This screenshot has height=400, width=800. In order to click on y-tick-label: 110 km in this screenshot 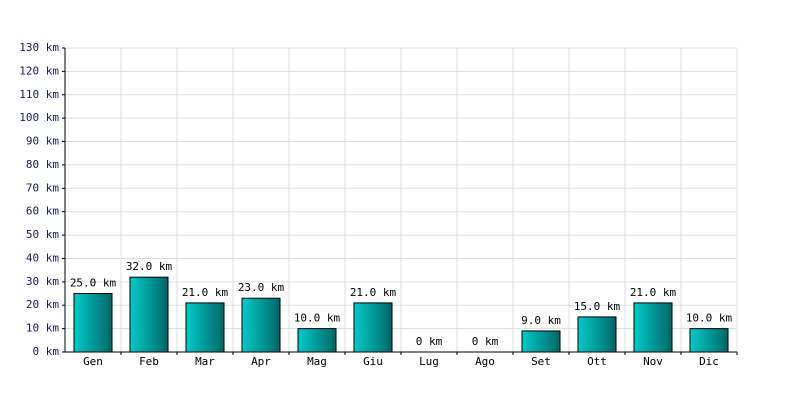, I will do `click(39, 94)`.